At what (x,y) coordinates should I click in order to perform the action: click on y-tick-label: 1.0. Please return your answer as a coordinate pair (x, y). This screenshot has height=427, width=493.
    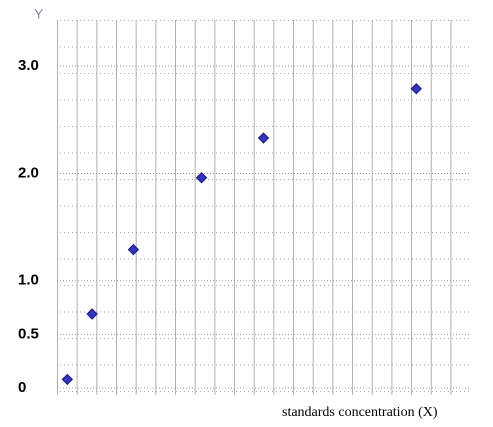
    Looking at the image, I should click on (28, 280).